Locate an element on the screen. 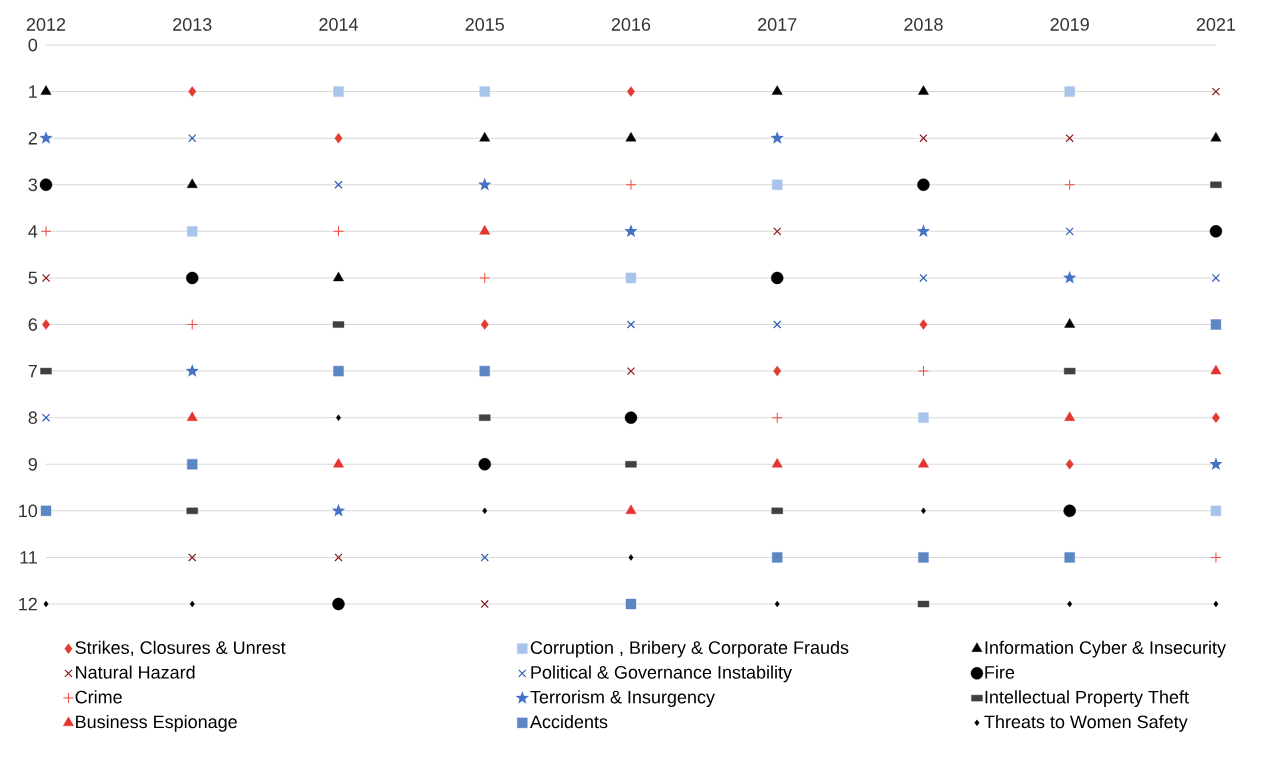  y-tick-label: 3 is located at coordinates (33, 185).